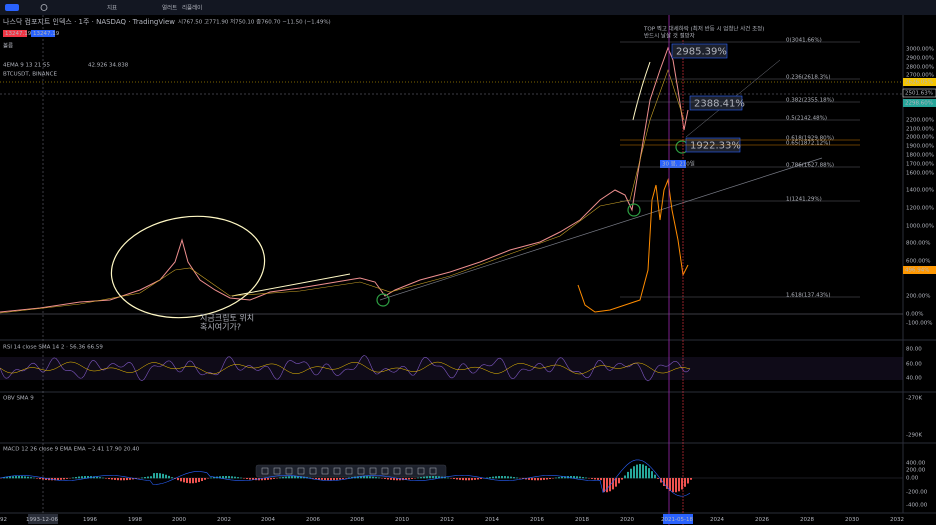 The width and height of the screenshot is (936, 525). What do you see at coordinates (26, 66) in the screenshot?
I see `ema-legend: 4EMA 9 13 21 55` at bounding box center [26, 66].